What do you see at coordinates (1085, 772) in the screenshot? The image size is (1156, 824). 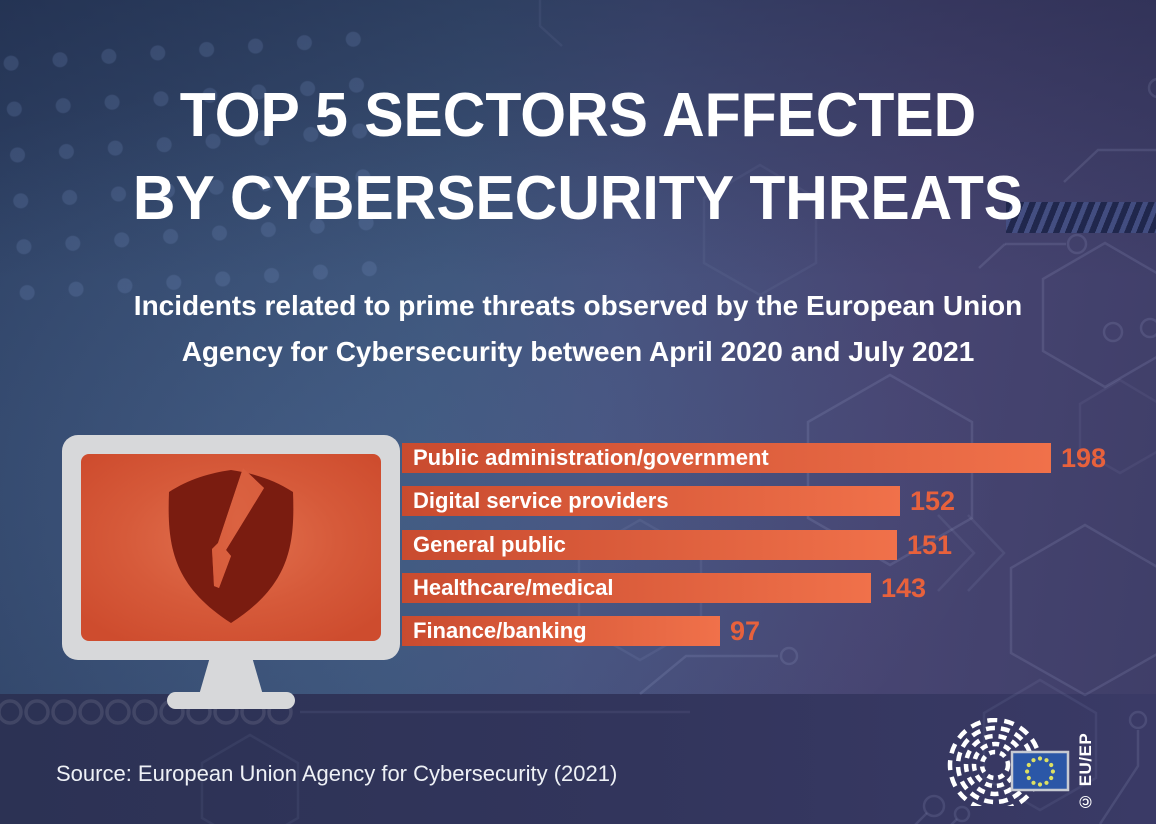 I see `copyright-credit: © EU/EP` at bounding box center [1085, 772].